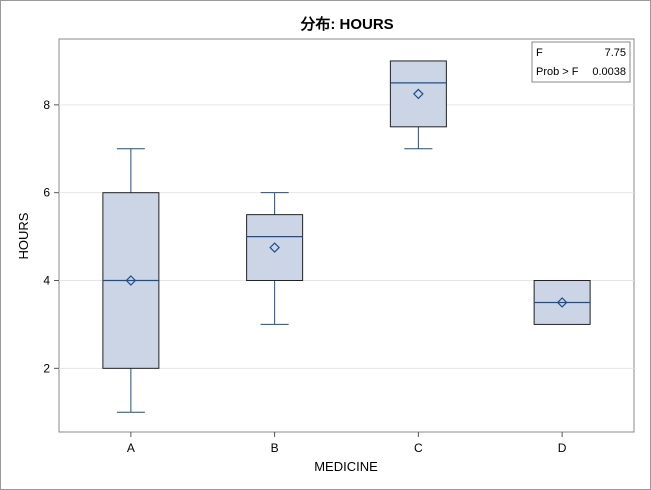 The width and height of the screenshot is (651, 490). I want to click on stats-label: F, so click(539, 53).